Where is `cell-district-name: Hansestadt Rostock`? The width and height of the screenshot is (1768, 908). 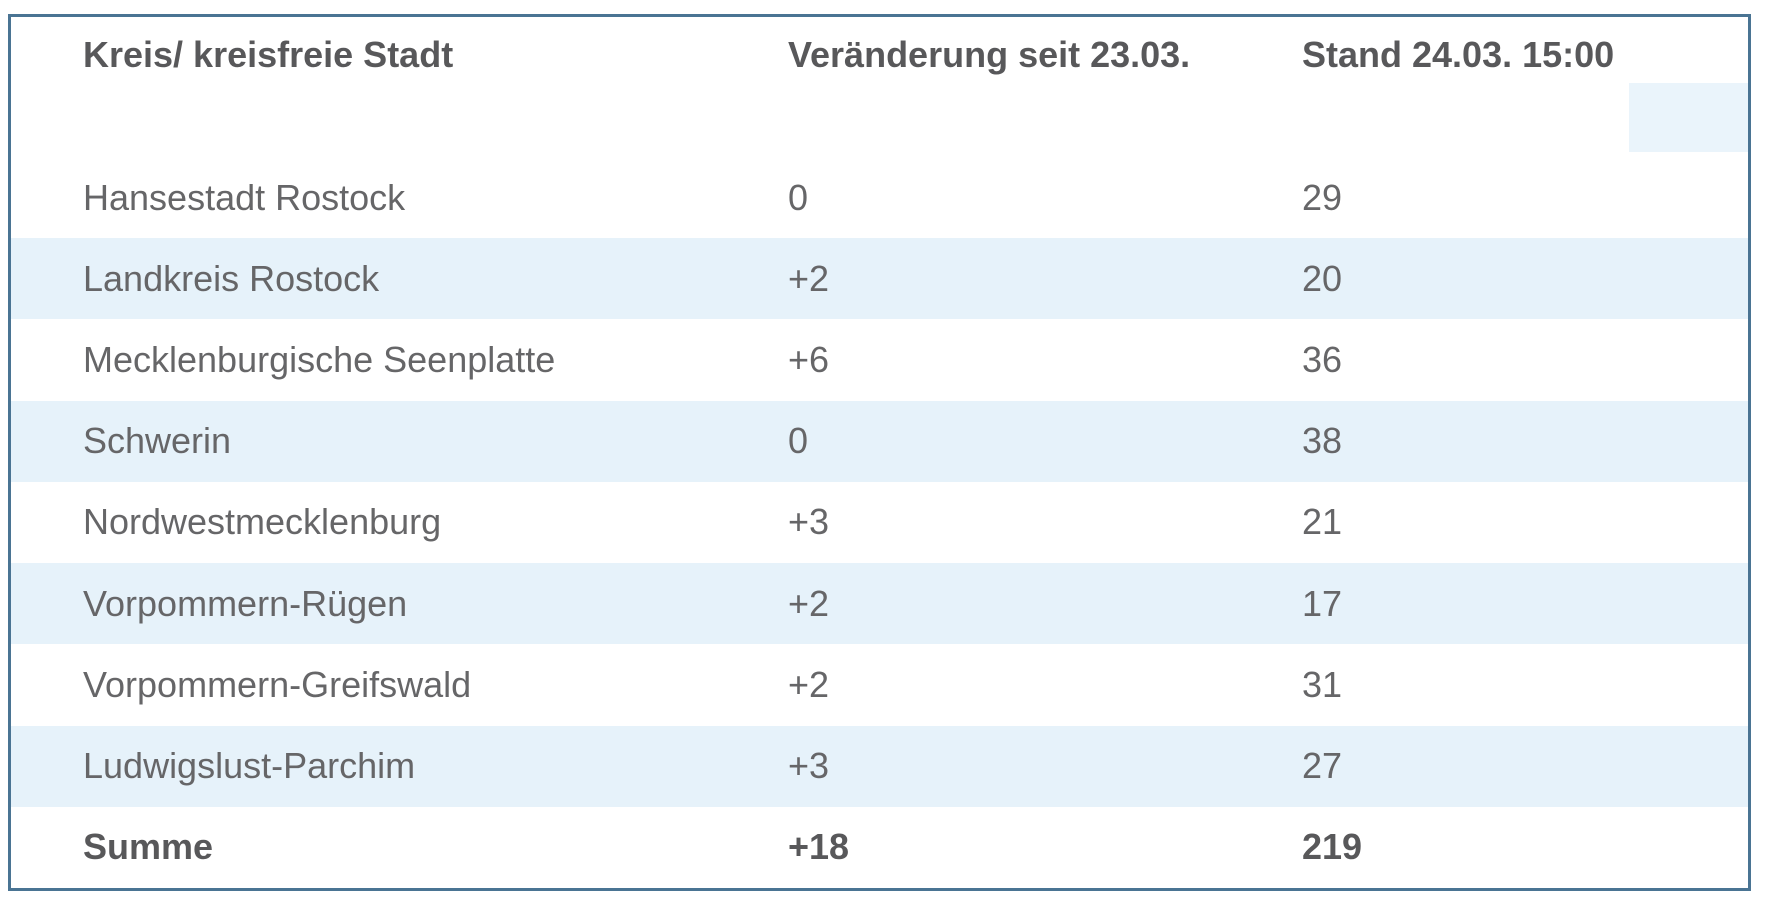
cell-district-name: Hansestadt Rostock is located at coordinates (244, 197).